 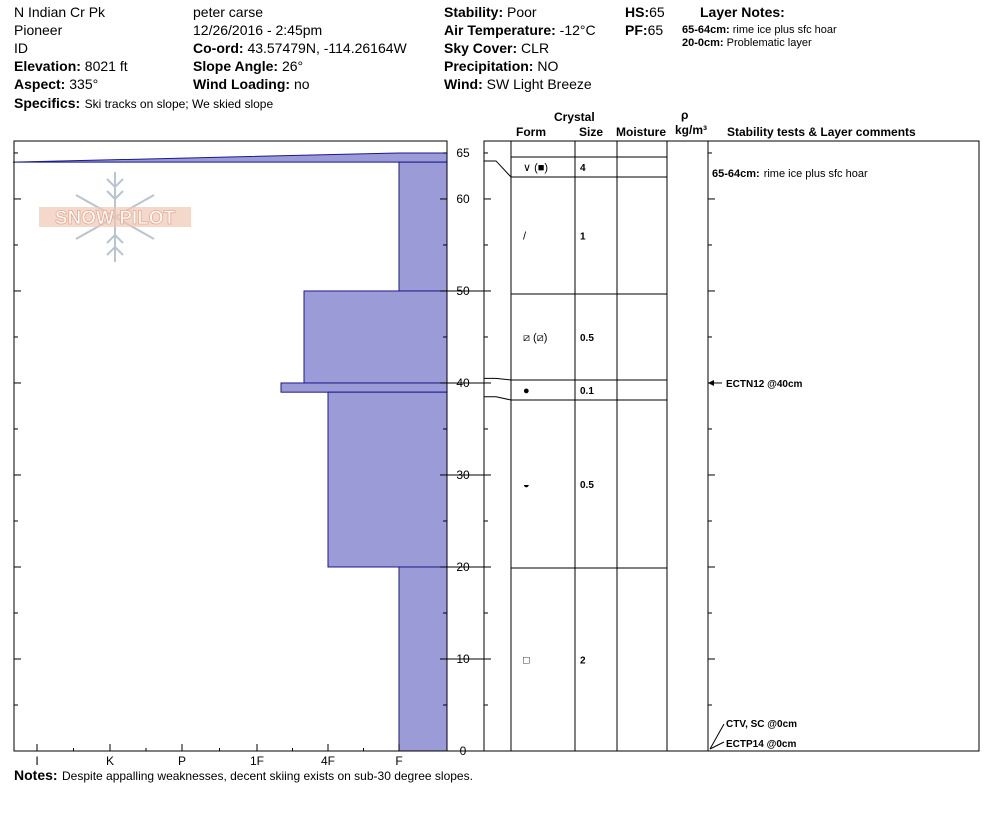 I want to click on aspect-label: Aspect:, so click(x=40, y=84).